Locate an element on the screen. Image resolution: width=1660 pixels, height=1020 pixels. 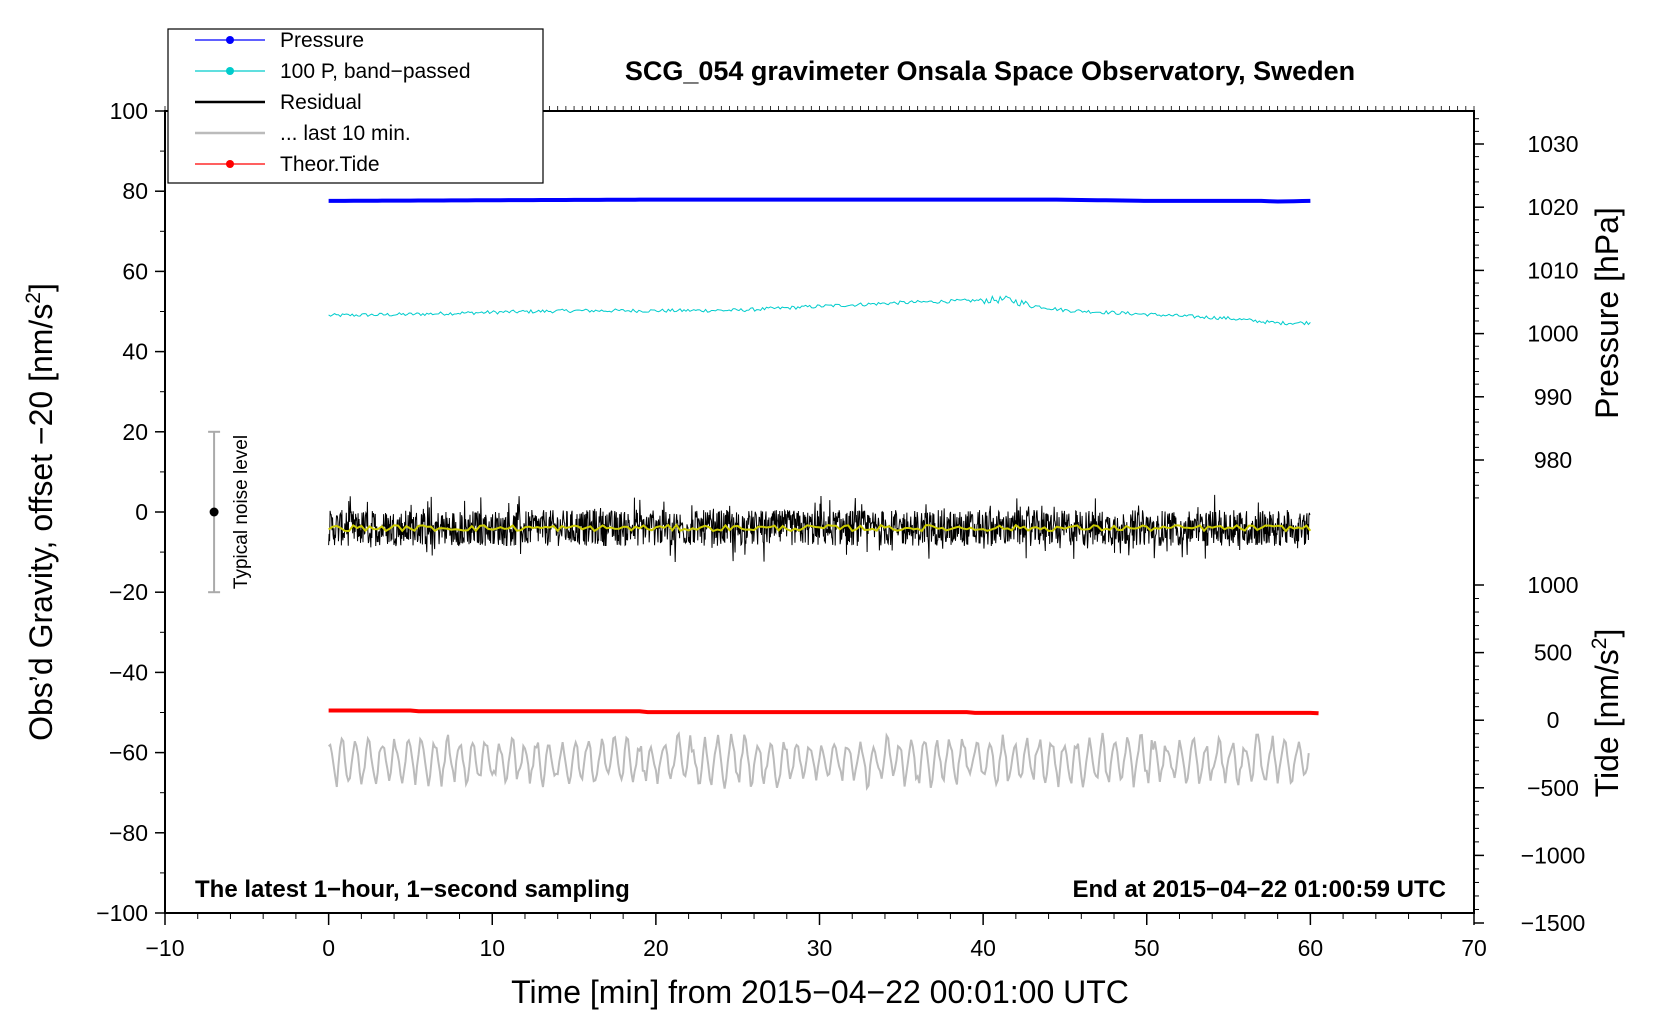
y-axis-title-left-sup: 2 is located at coordinates (33, 298).